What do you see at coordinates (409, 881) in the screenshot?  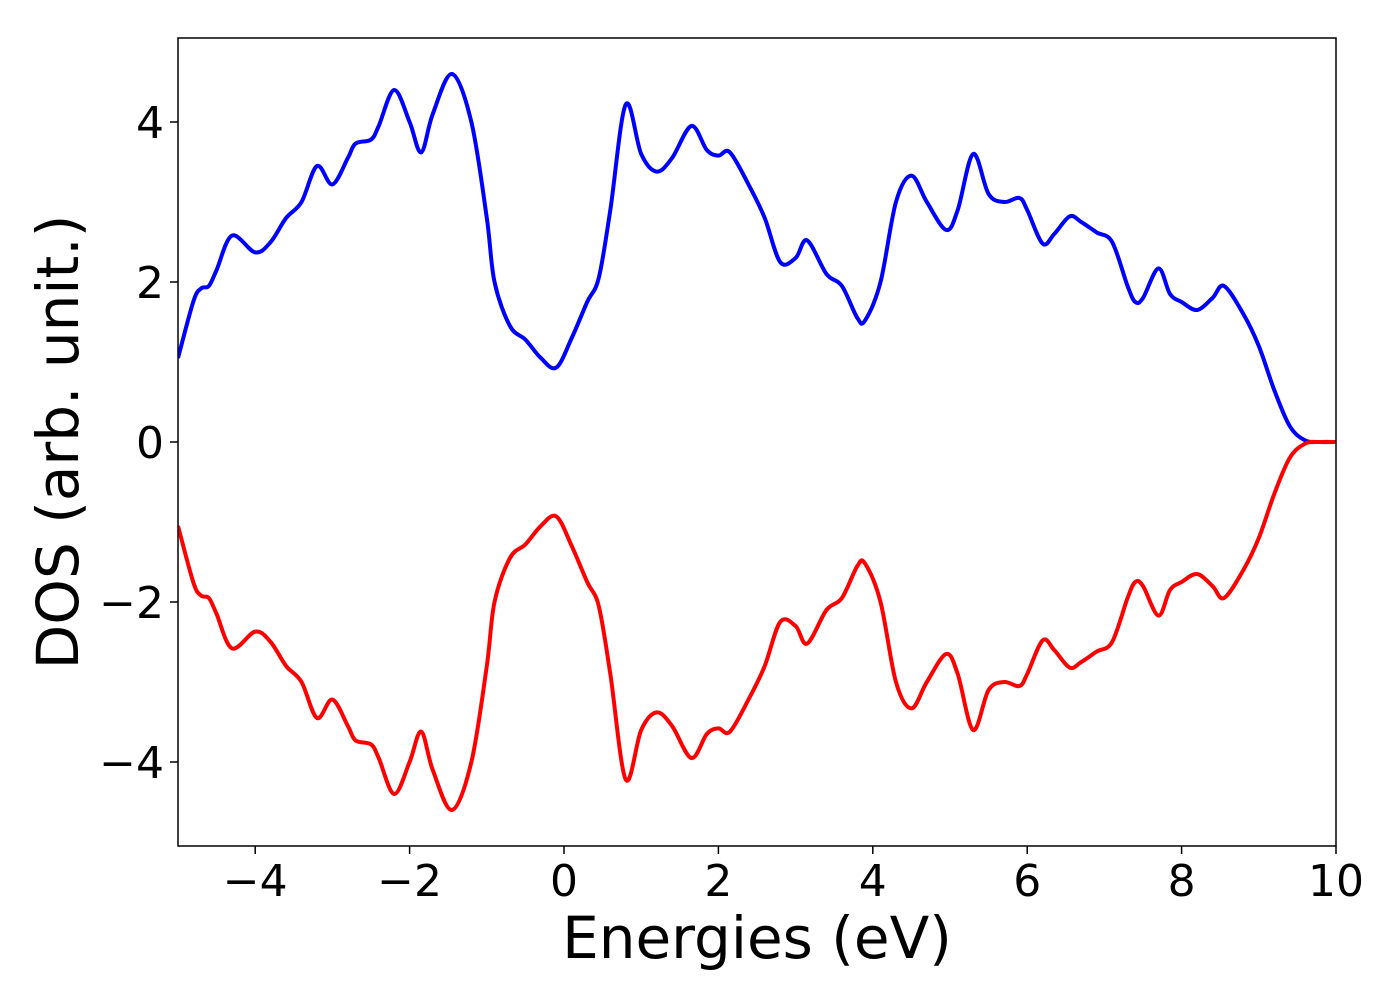 I see `x-tick-label: −2` at bounding box center [409, 881].